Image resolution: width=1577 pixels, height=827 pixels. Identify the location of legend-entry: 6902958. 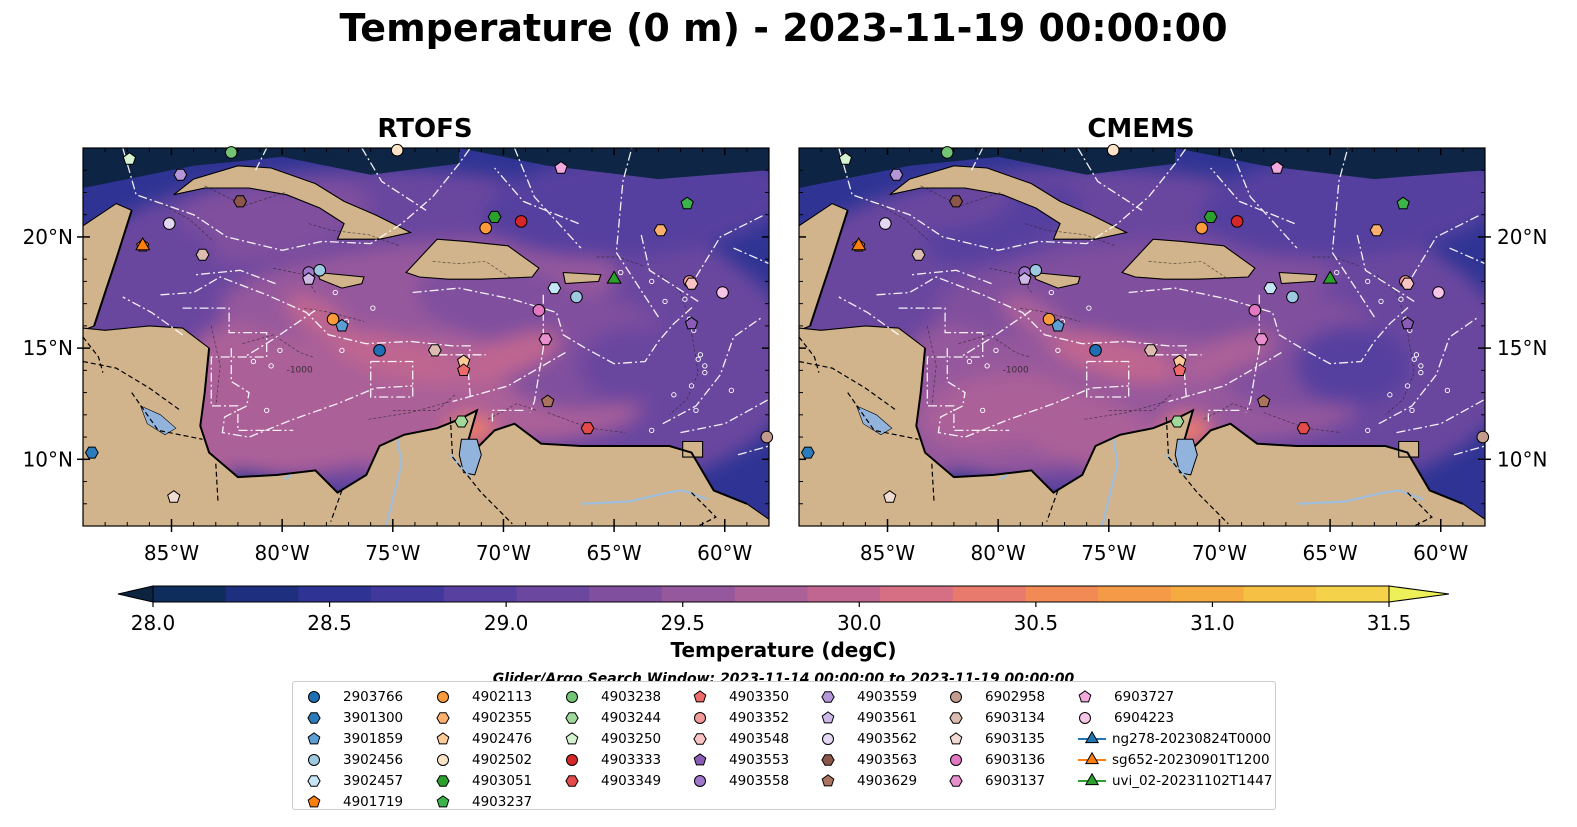
(997, 696).